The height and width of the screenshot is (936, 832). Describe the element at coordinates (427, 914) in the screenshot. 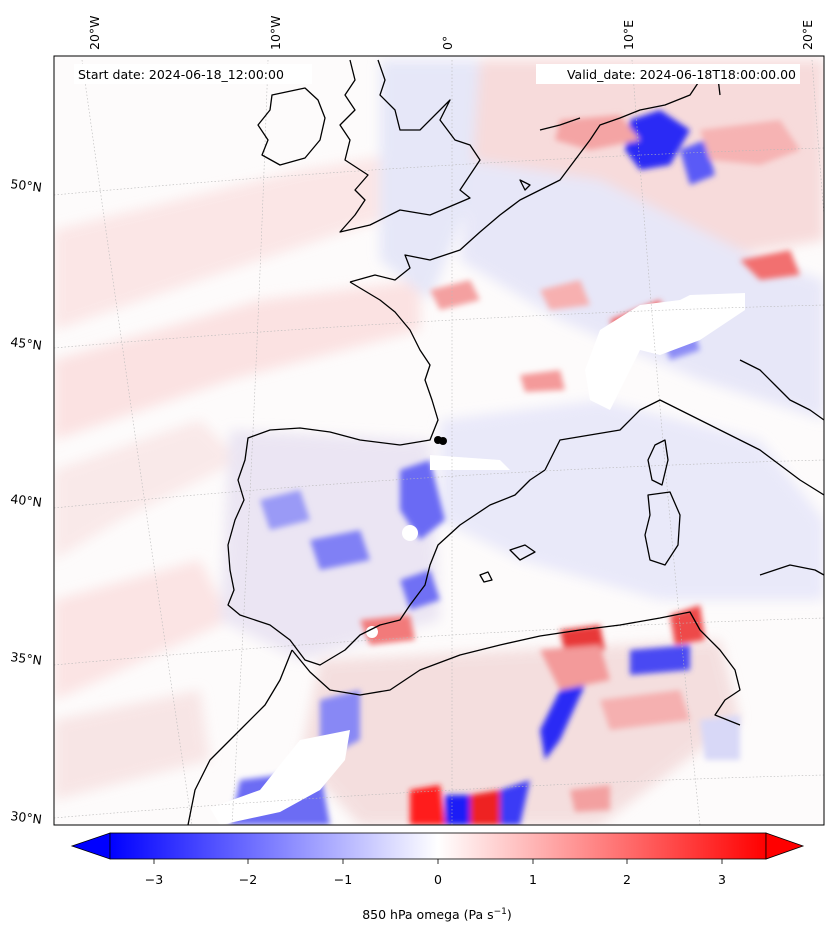

I see `colorbar-label-text: 850 hPa omega (Pa s` at that location.